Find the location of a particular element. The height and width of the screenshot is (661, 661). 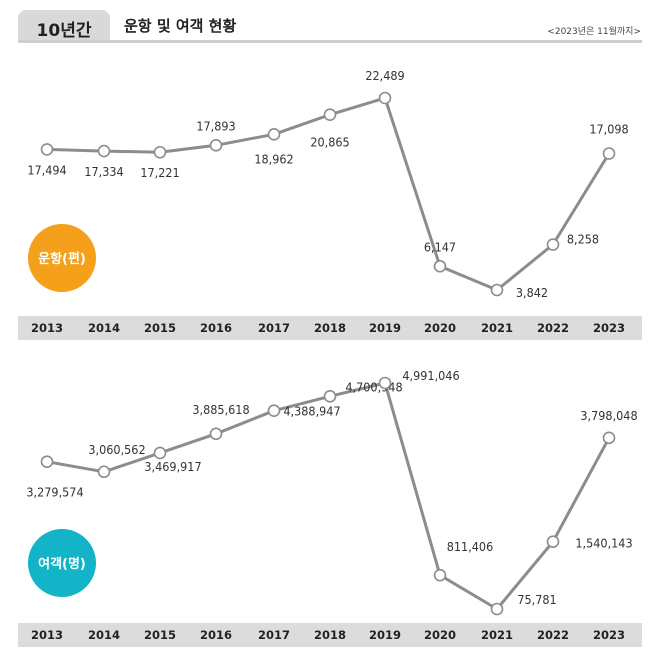

data-label: 3,279,574 is located at coordinates (54, 492).